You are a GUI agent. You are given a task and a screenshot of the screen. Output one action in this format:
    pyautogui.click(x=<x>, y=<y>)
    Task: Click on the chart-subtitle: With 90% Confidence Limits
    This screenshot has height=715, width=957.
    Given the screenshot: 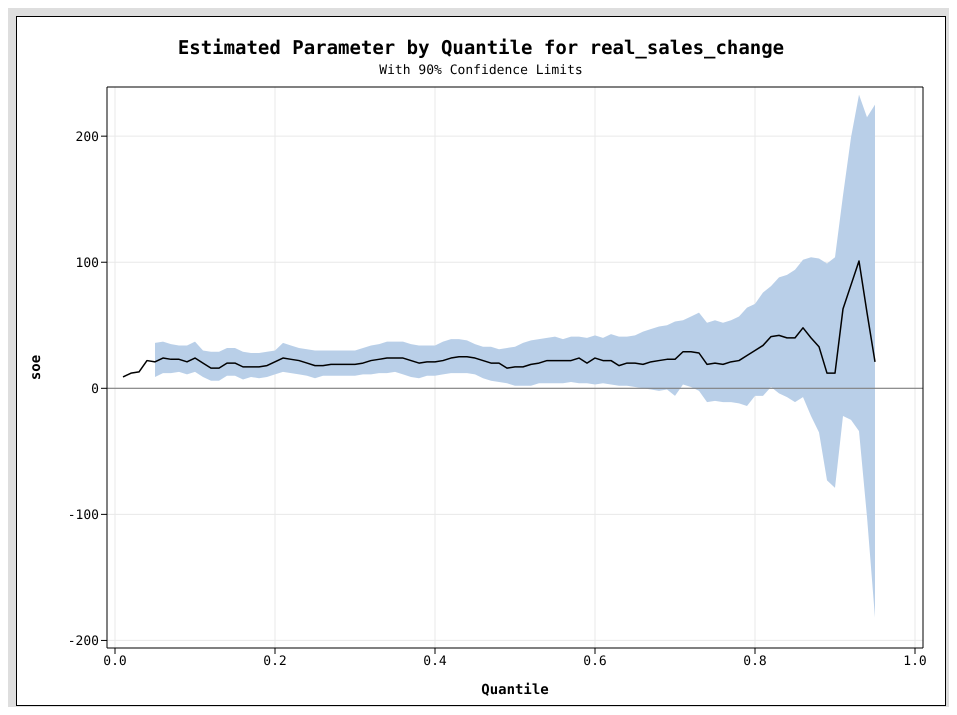 What is the action you would take?
    pyautogui.click(x=481, y=70)
    